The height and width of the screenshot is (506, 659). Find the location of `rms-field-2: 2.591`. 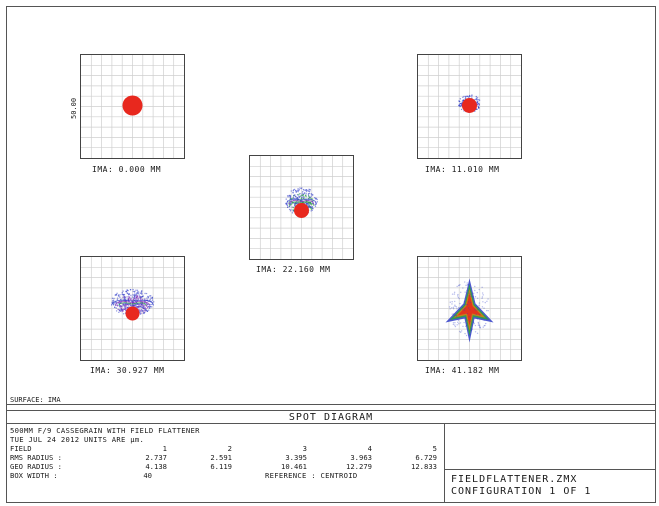

rms-field-2: 2.591 is located at coordinates (221, 457).